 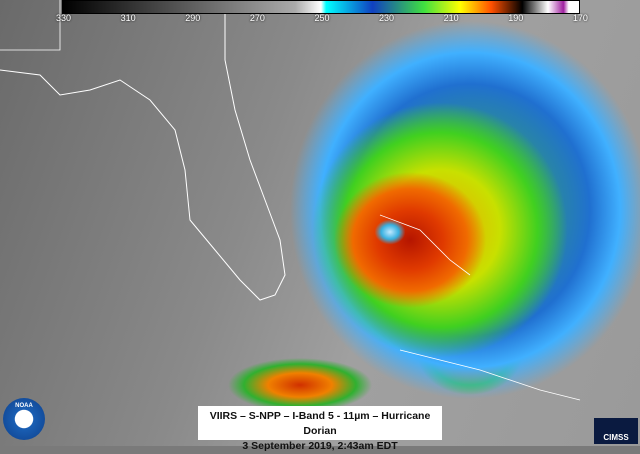 What do you see at coordinates (24, 406) in the screenshot?
I see `noaa-logo-text: NOAA` at bounding box center [24, 406].